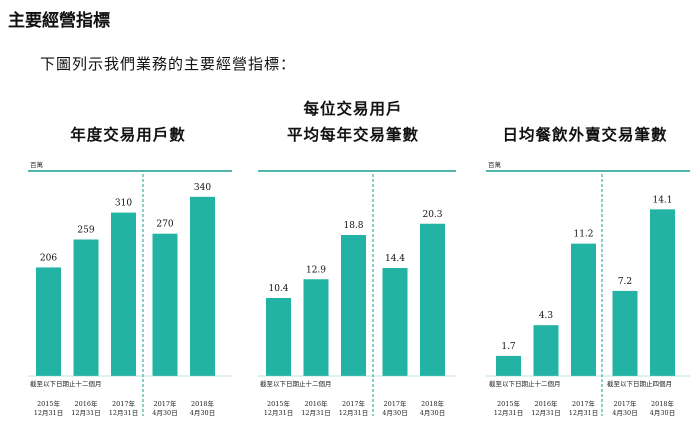  I want to click on chart-2-tick-date-1: 12月31日, so click(279, 413).